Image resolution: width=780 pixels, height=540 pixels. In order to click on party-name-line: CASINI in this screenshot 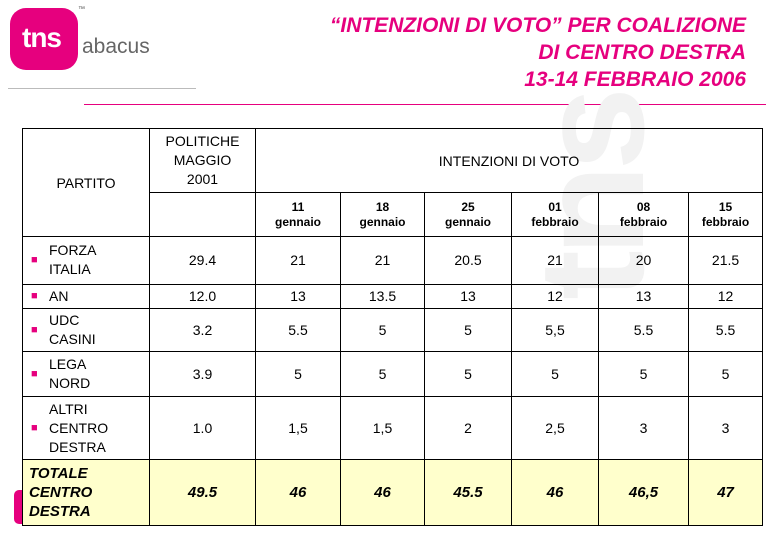, I will do `click(72, 339)`.